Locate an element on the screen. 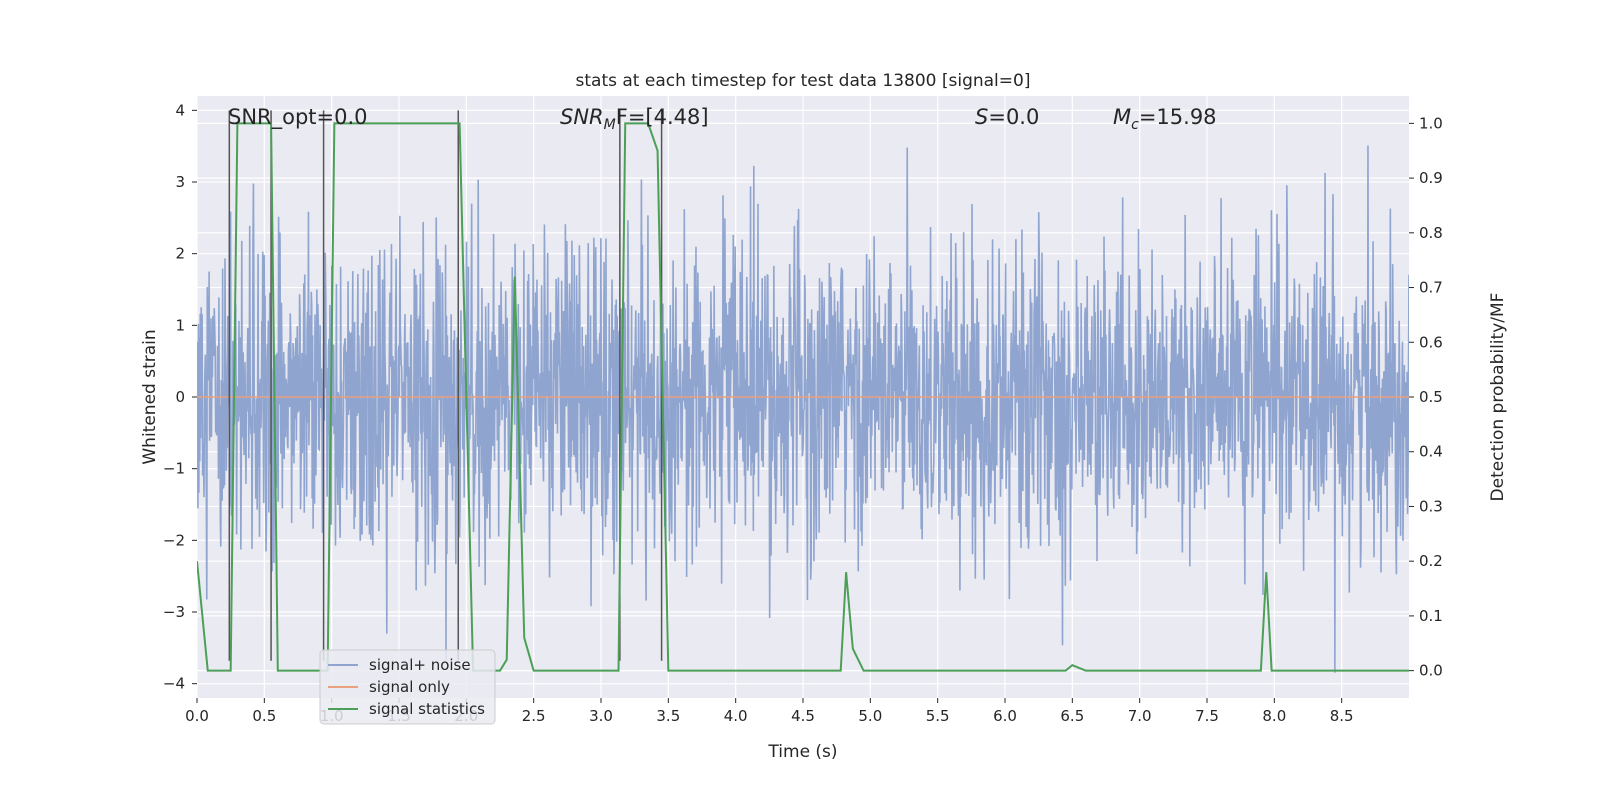 This screenshot has height=800, width=1600. y-tick-label: −3 is located at coordinates (174, 612).